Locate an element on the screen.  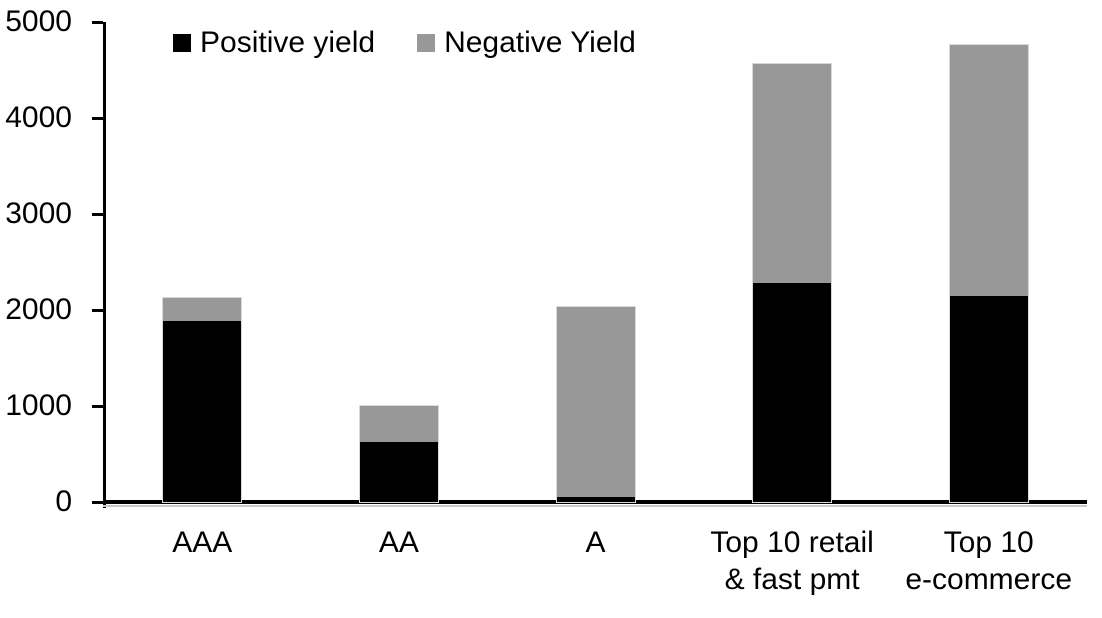
legend-item-negative-yield: Negative Yield is located at coordinates (526, 43).